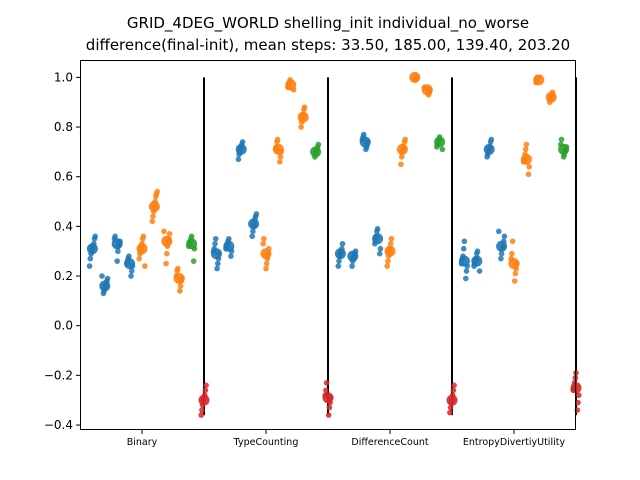 The width and height of the screenshot is (640, 480). I want to click on y-tick-label: 0.8, so click(63, 127).